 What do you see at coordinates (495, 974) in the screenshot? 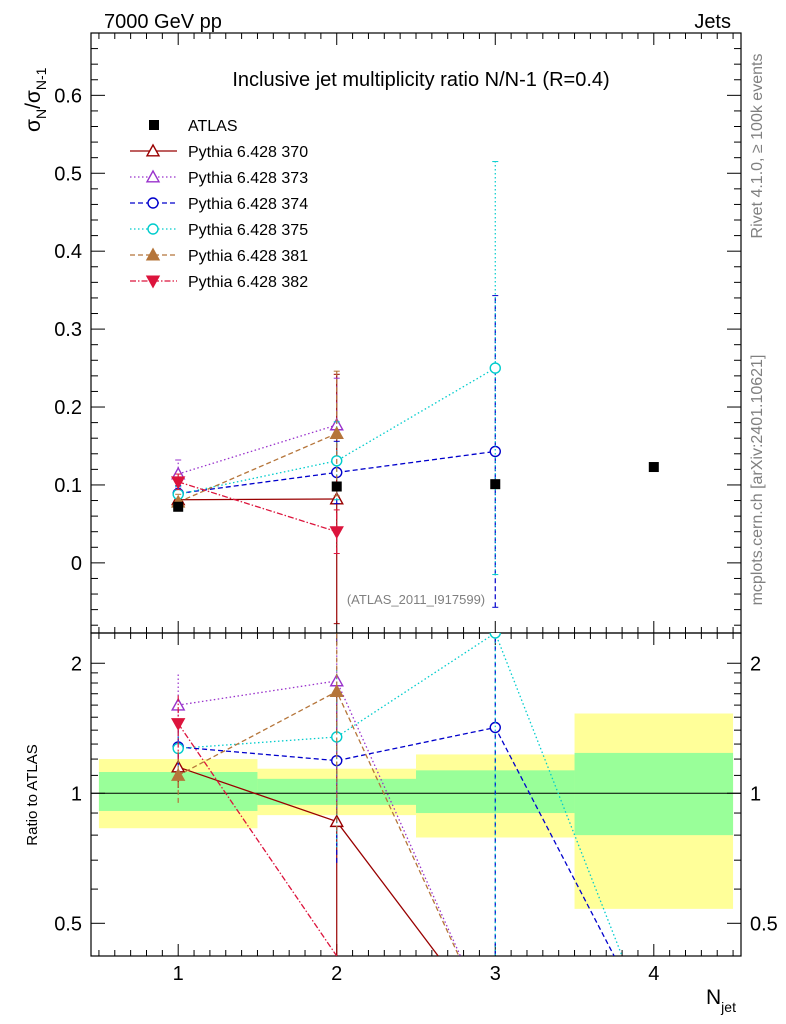
I see `x-tick-label: 3` at bounding box center [495, 974].